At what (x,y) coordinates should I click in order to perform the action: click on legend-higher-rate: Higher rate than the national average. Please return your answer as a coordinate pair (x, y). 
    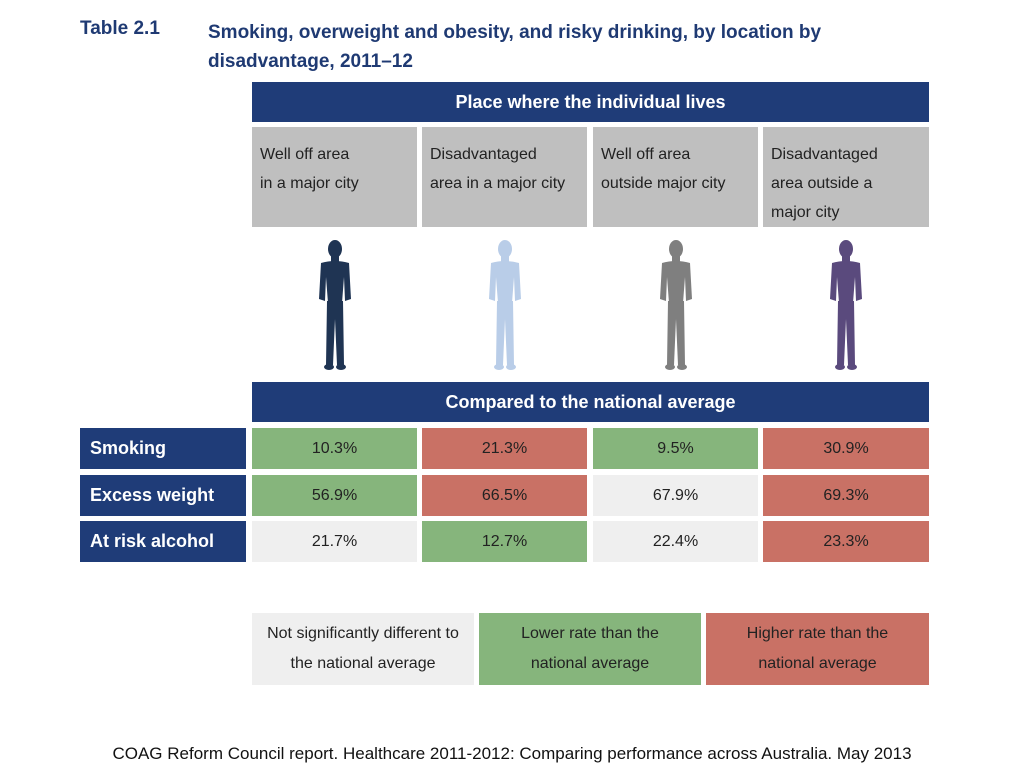
    Looking at the image, I should click on (817, 649).